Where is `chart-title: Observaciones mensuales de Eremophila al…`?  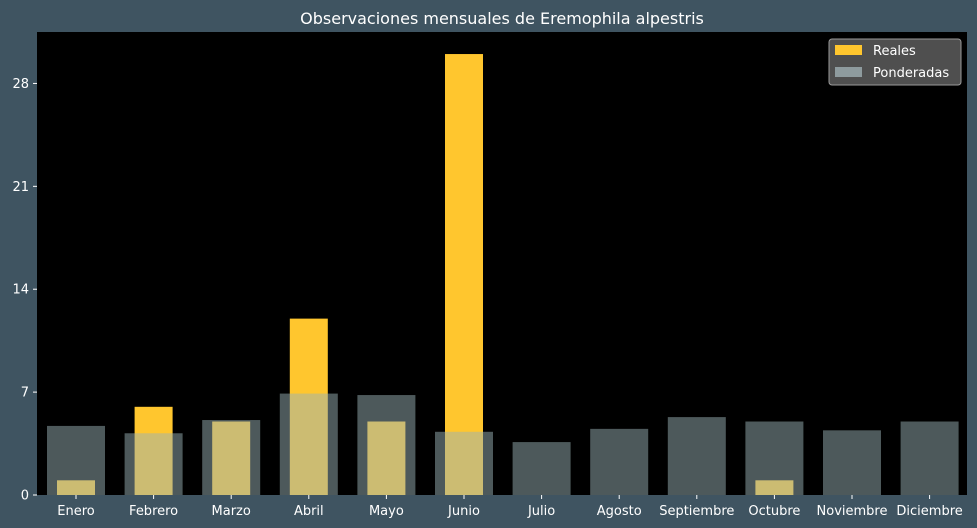
chart-title: Observaciones mensuales de Eremophila al… is located at coordinates (502, 18).